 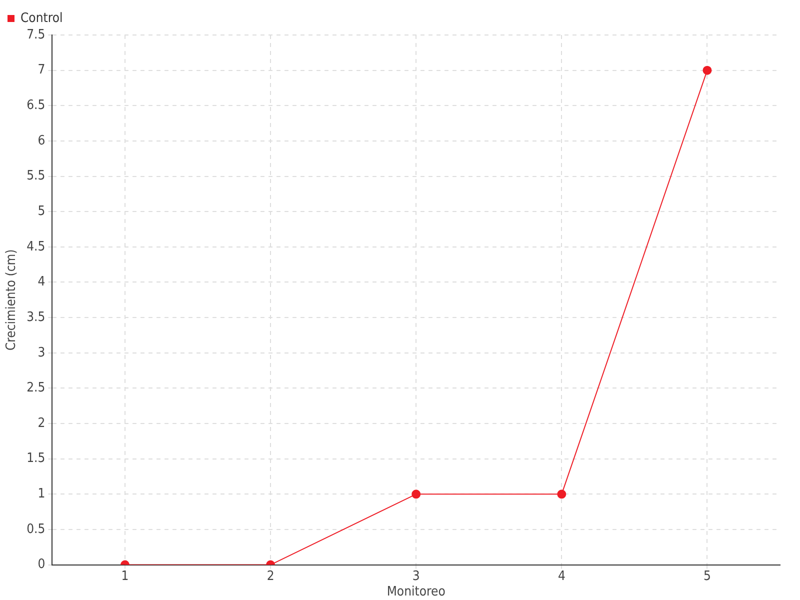 I want to click on y-tick-label: 7, so click(x=42, y=70).